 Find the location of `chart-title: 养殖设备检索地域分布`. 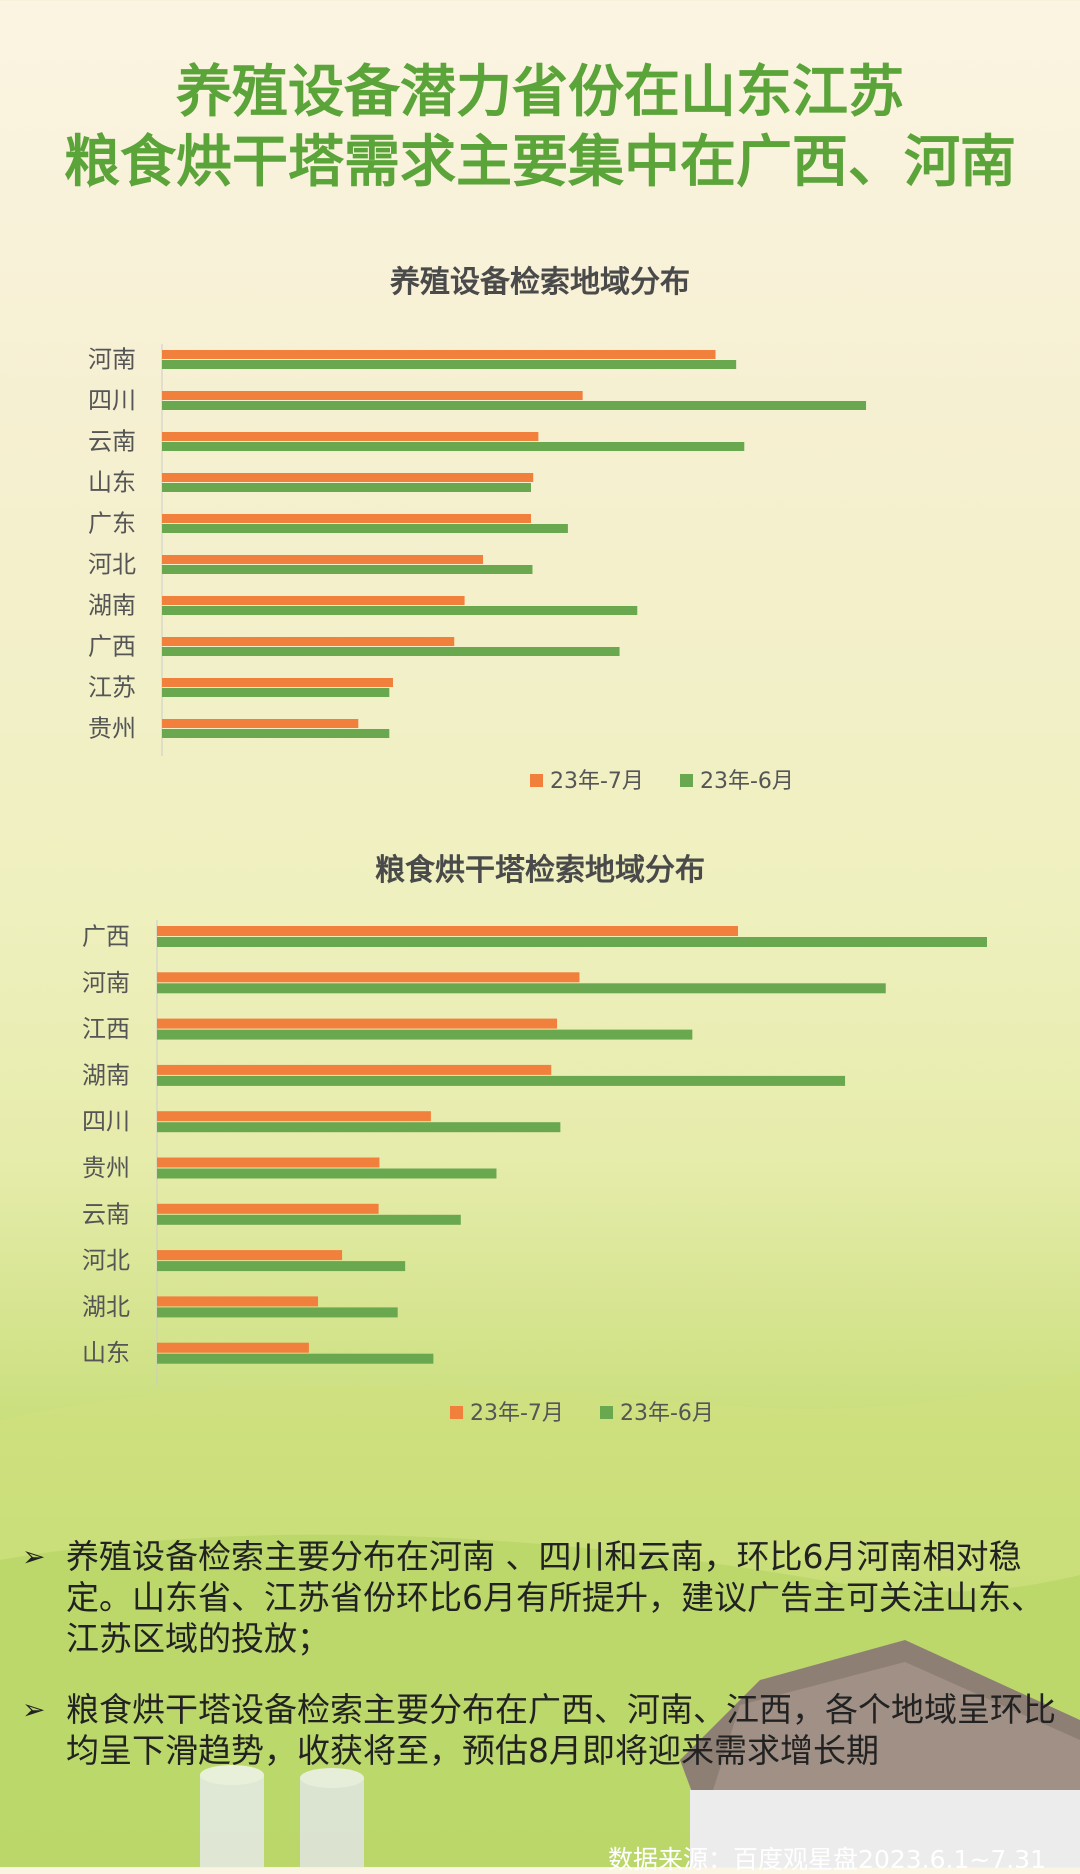

chart-title: 养殖设备检索地域分布 is located at coordinates (540, 282).